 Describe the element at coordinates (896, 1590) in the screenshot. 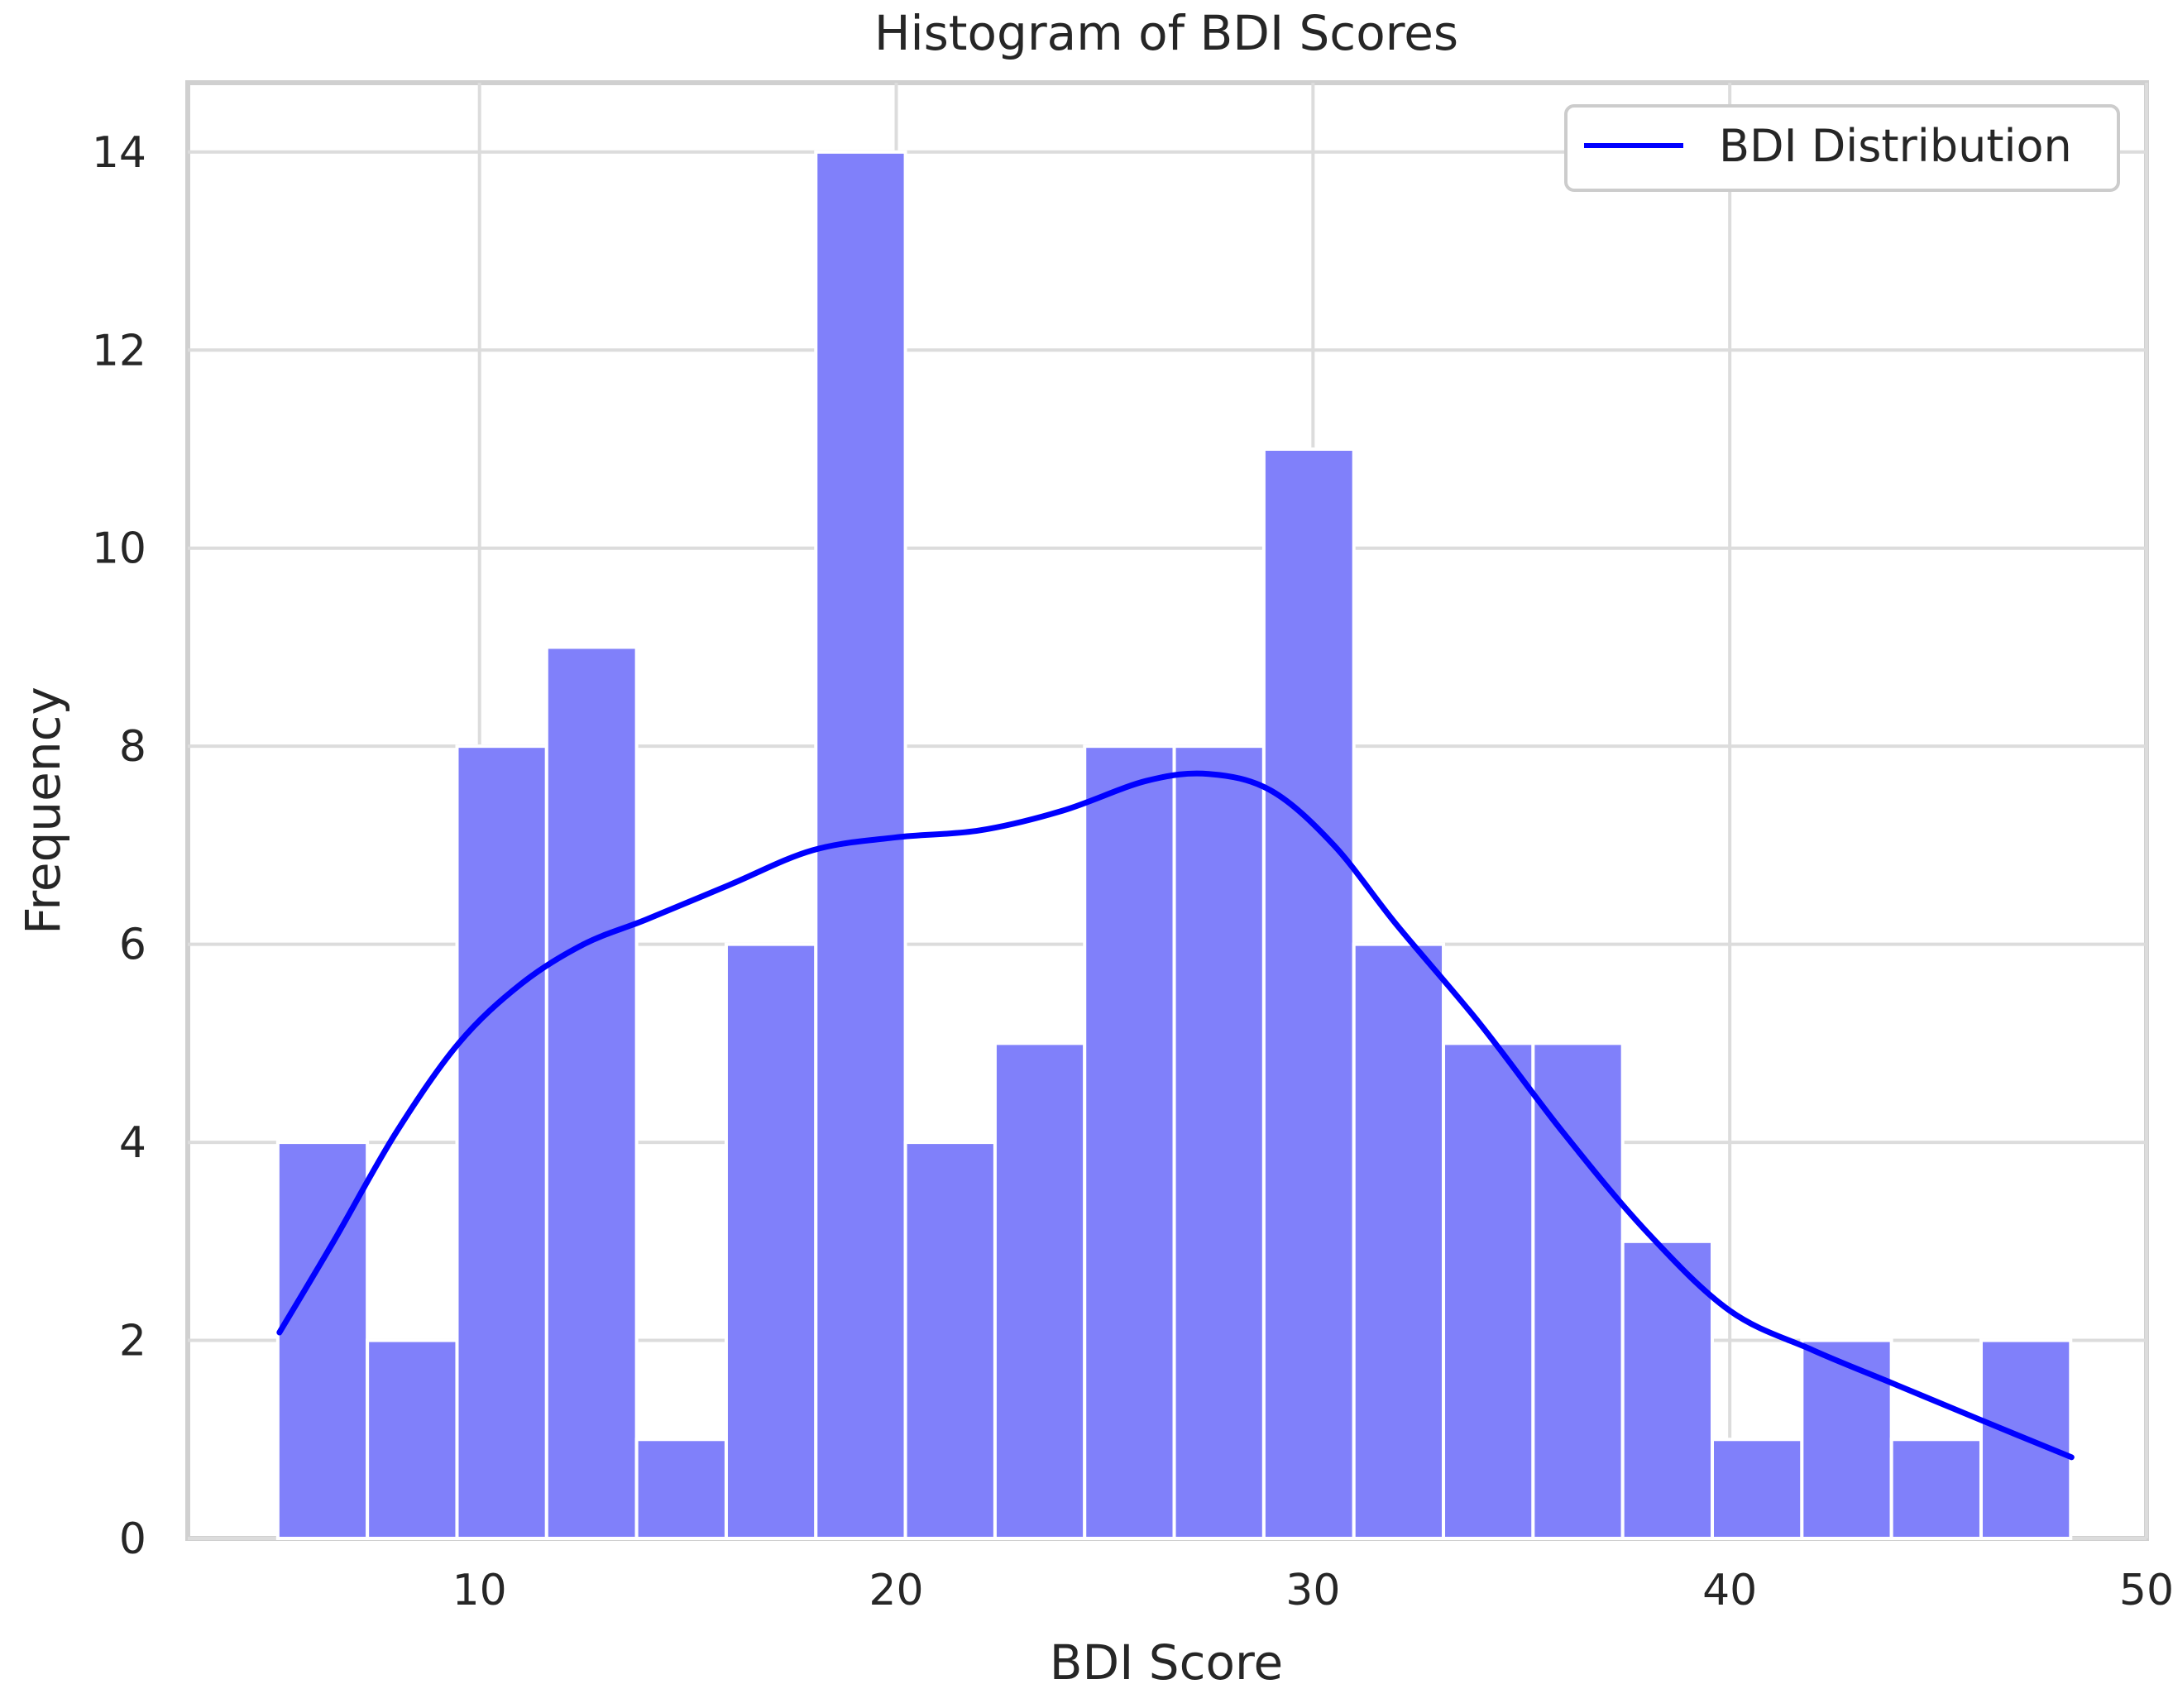

I see `x-tick-label: 20` at that location.